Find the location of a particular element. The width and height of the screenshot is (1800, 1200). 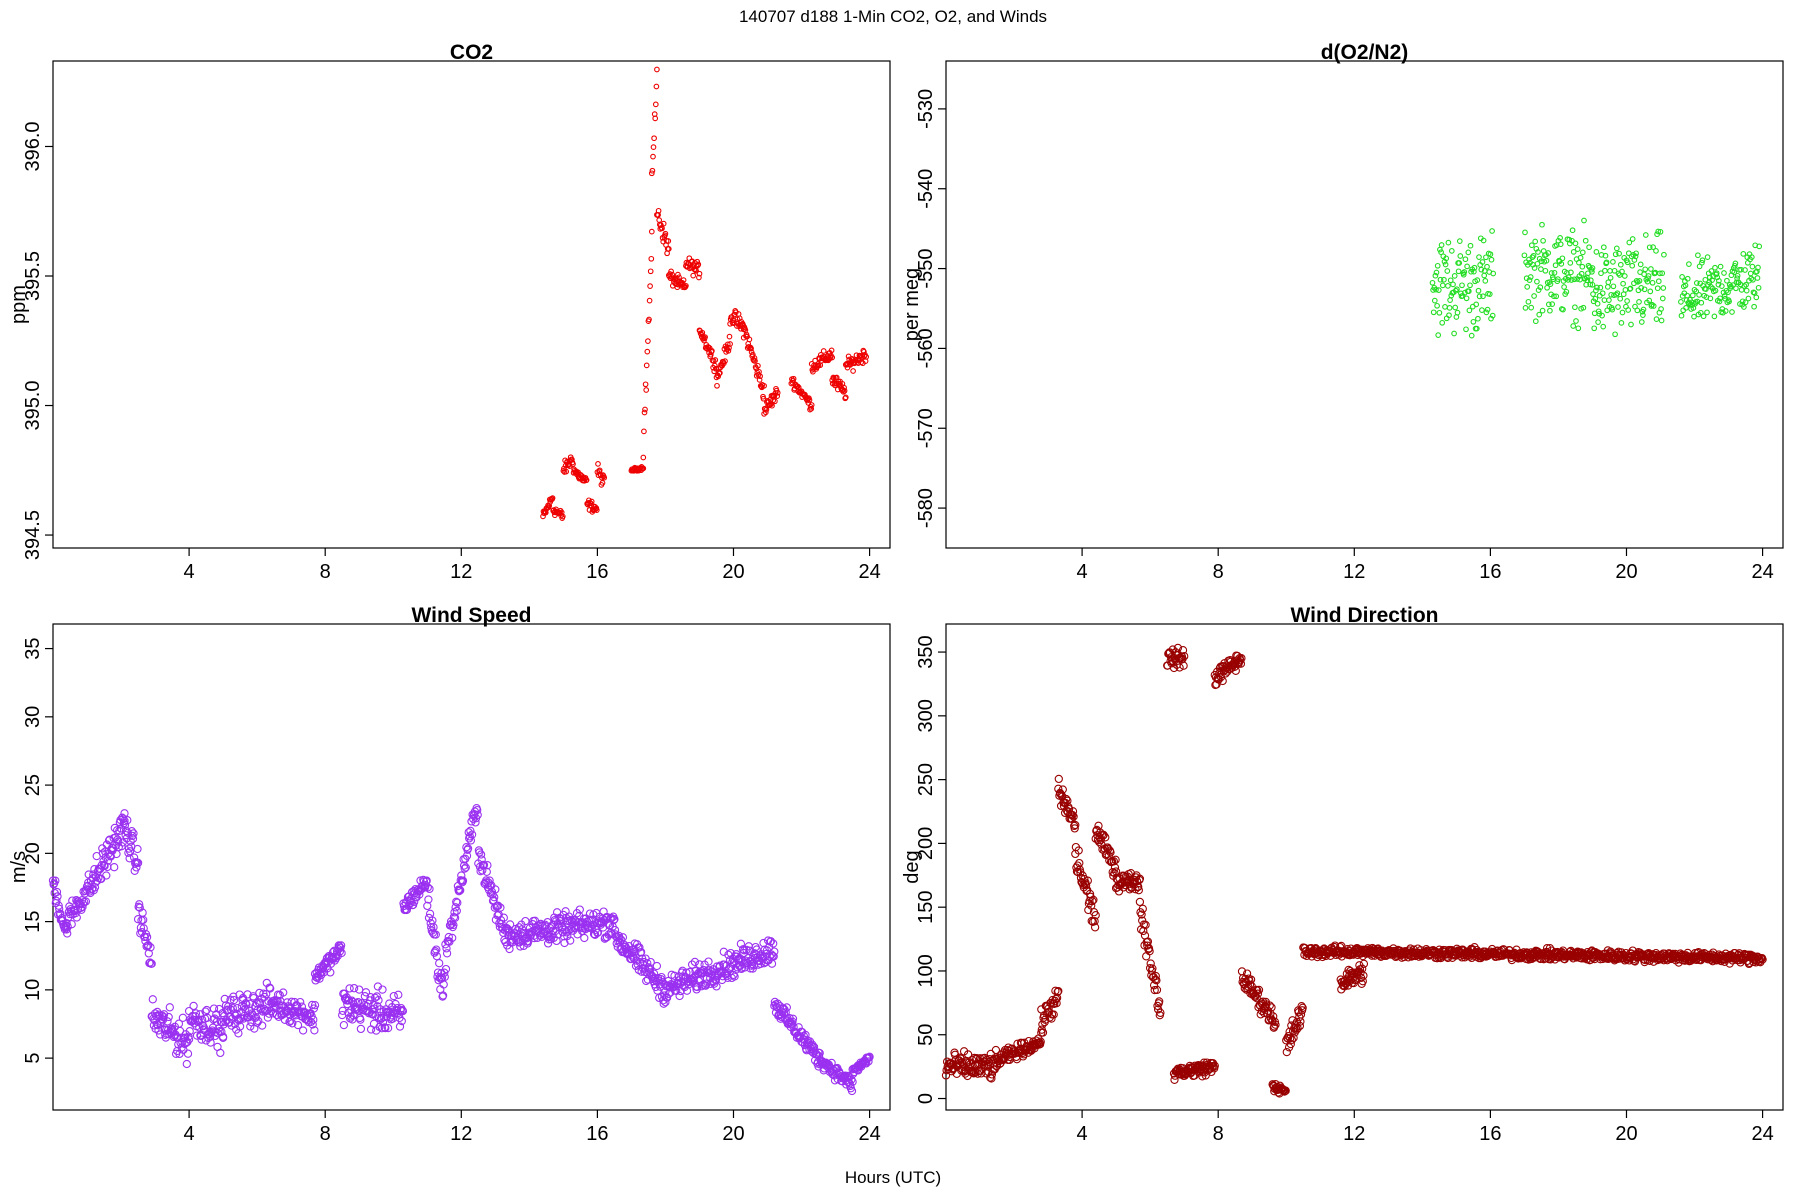

ws-xtick-label: 8 is located at coordinates (325, 1134).